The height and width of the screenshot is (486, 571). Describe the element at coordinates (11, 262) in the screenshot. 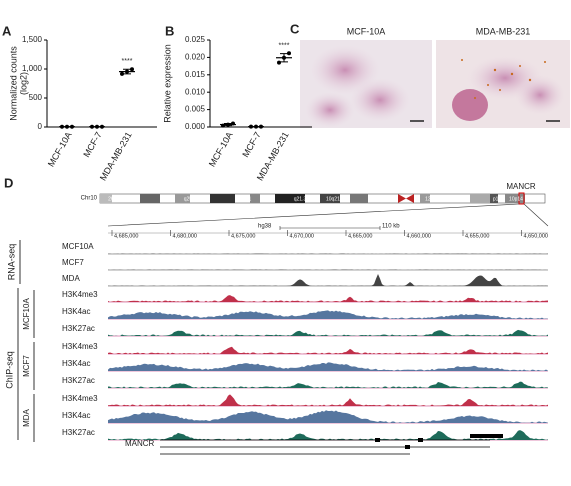

I see `group-label: RNA-seq` at that location.